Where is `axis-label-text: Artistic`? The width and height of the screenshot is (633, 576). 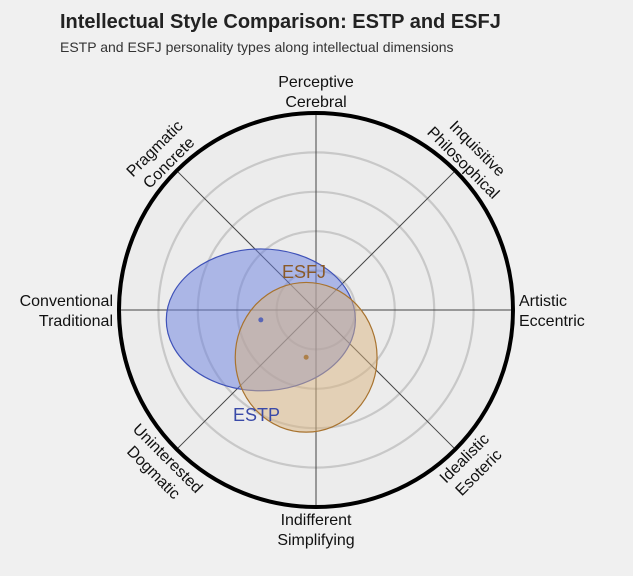 axis-label-text: Artistic is located at coordinates (543, 301).